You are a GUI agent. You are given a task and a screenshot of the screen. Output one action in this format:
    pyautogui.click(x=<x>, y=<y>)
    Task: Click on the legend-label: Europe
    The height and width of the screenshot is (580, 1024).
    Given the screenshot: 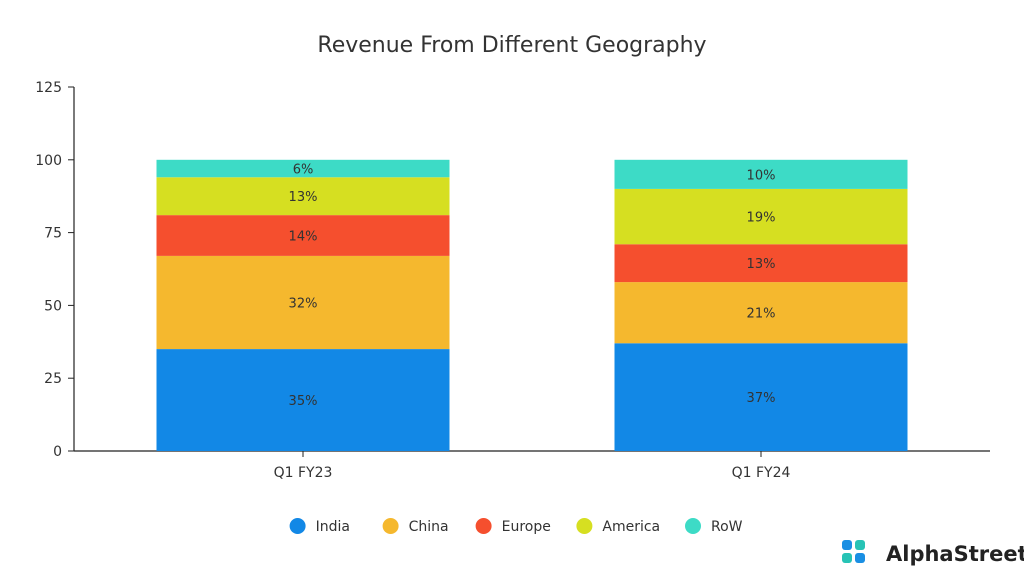 What is the action you would take?
    pyautogui.click(x=526, y=527)
    